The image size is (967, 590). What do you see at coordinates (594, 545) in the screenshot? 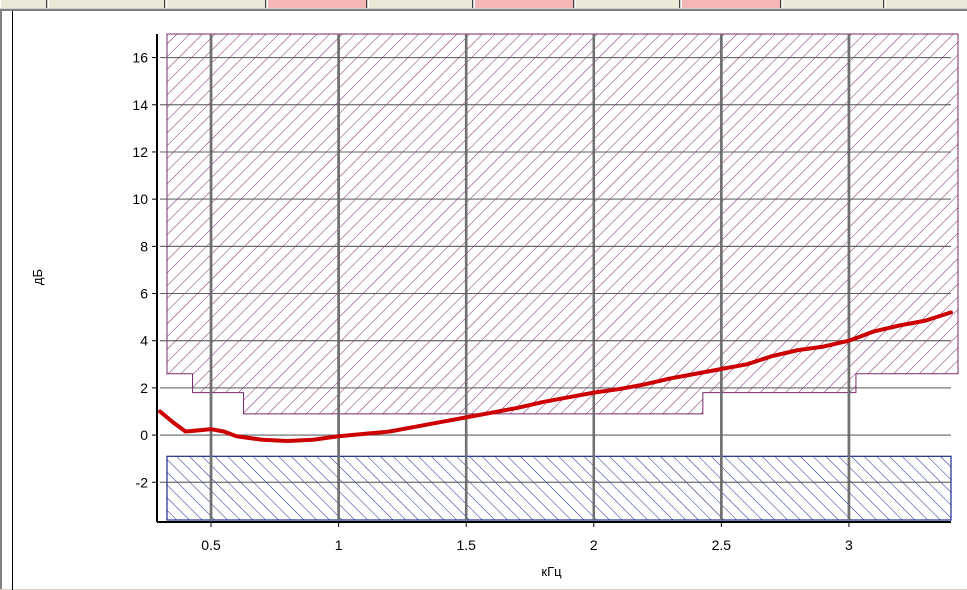
I see `x-tick-label: 2` at bounding box center [594, 545].